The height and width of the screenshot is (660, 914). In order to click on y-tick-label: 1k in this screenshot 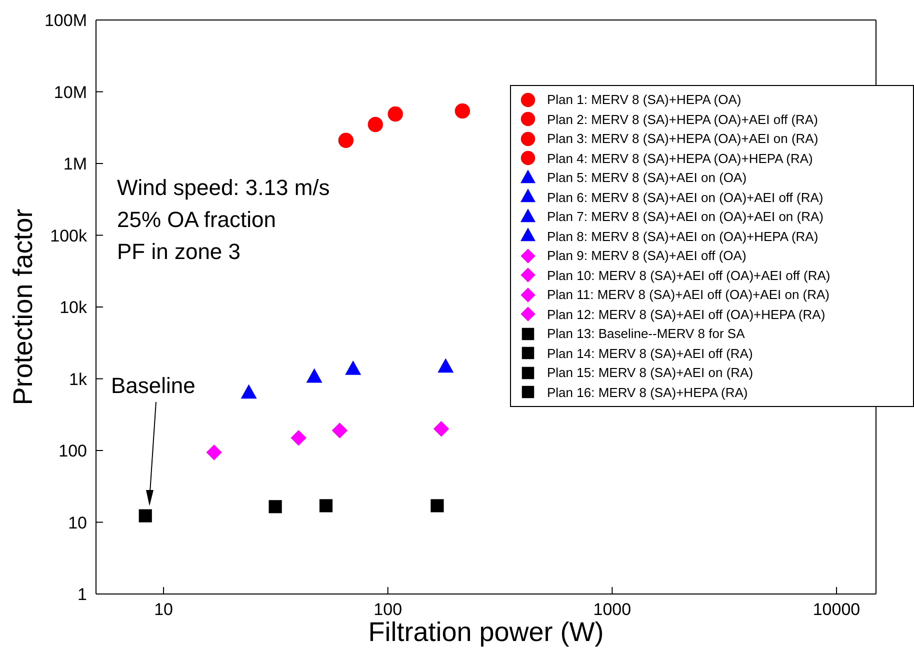, I will do `click(78, 379)`.